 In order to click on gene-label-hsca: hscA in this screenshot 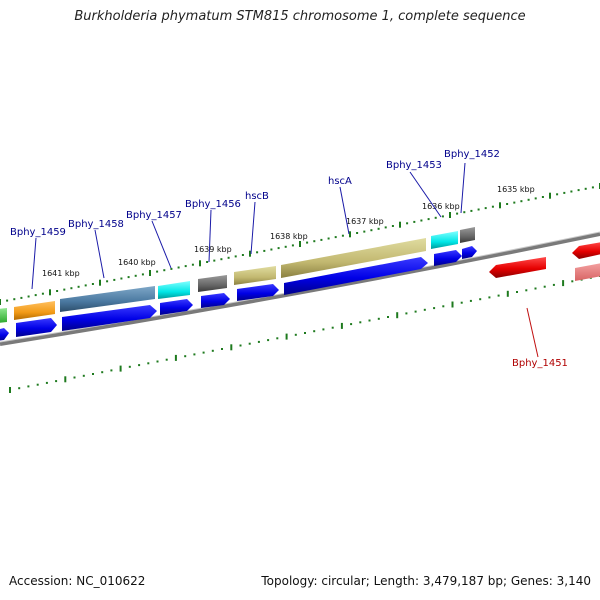, I will do `click(340, 181)`.